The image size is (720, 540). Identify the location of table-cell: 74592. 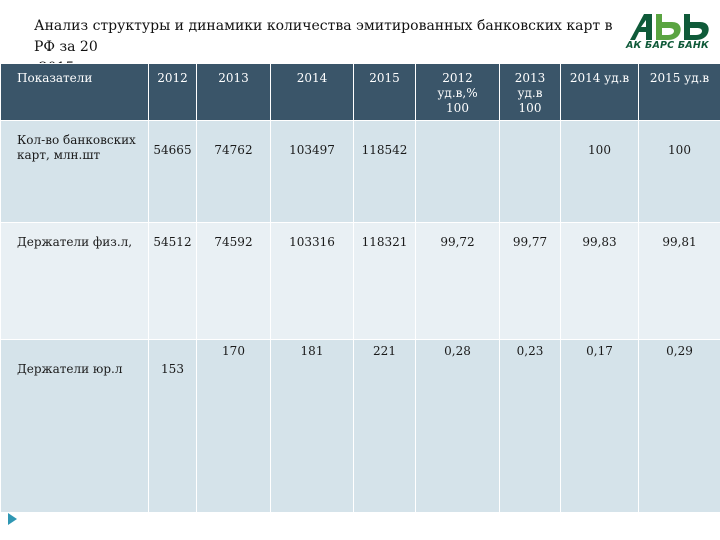
(233, 281).